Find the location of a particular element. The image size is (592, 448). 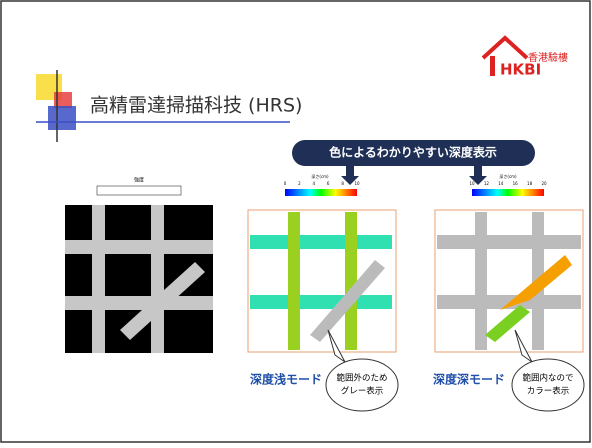

logo: 香港驗樓 HKBI is located at coordinates (524, 57).